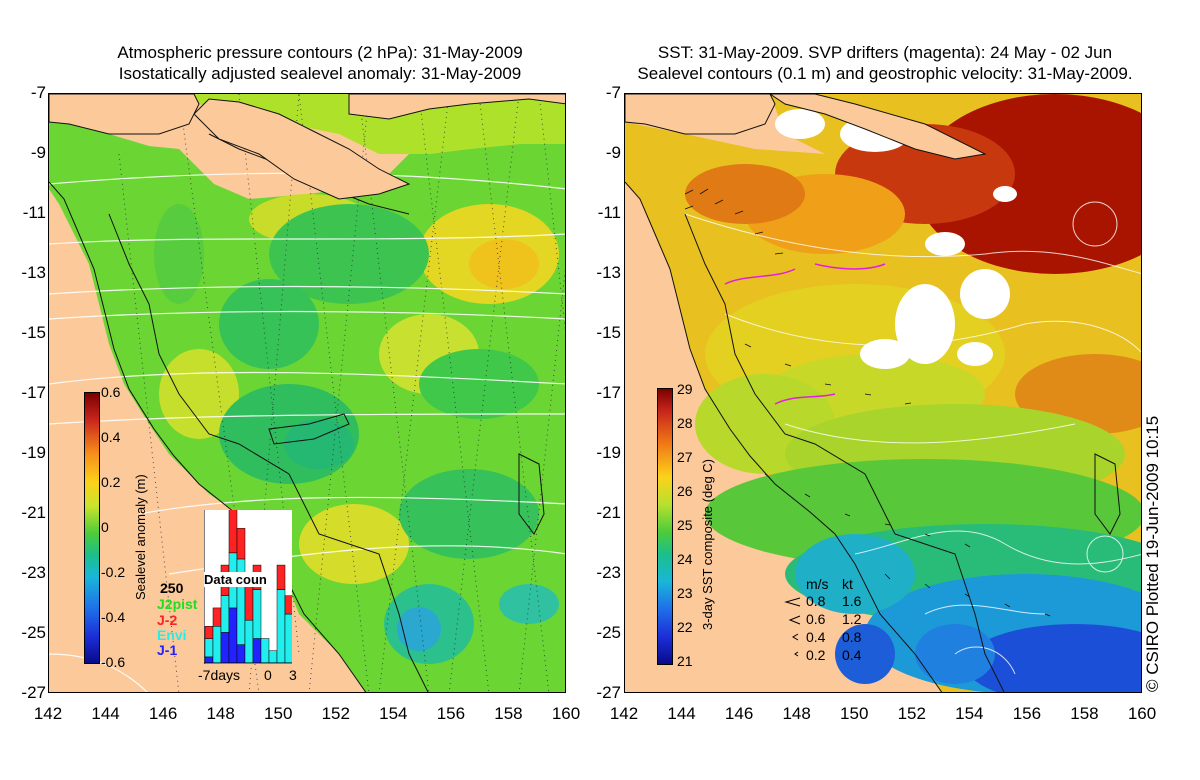 The width and height of the screenshot is (1200, 780). What do you see at coordinates (268, 675) in the screenshot?
I see `data-count-xlabel-zero: 0` at bounding box center [268, 675].